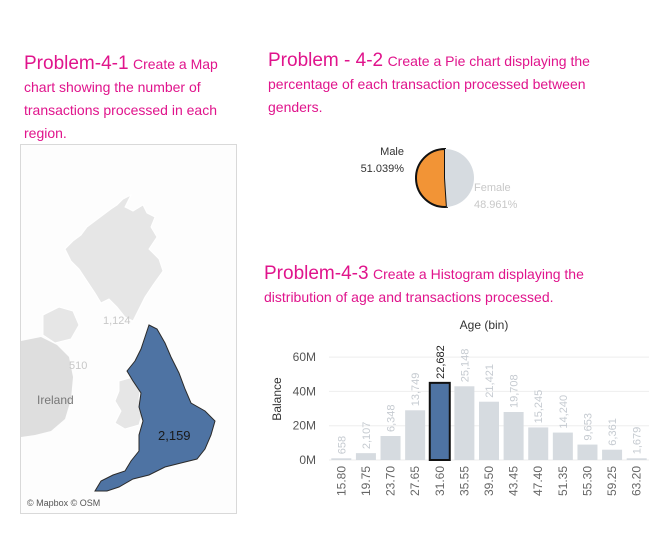  What do you see at coordinates (440, 481) in the screenshot?
I see `x-tick-label: 31.60` at bounding box center [440, 481].